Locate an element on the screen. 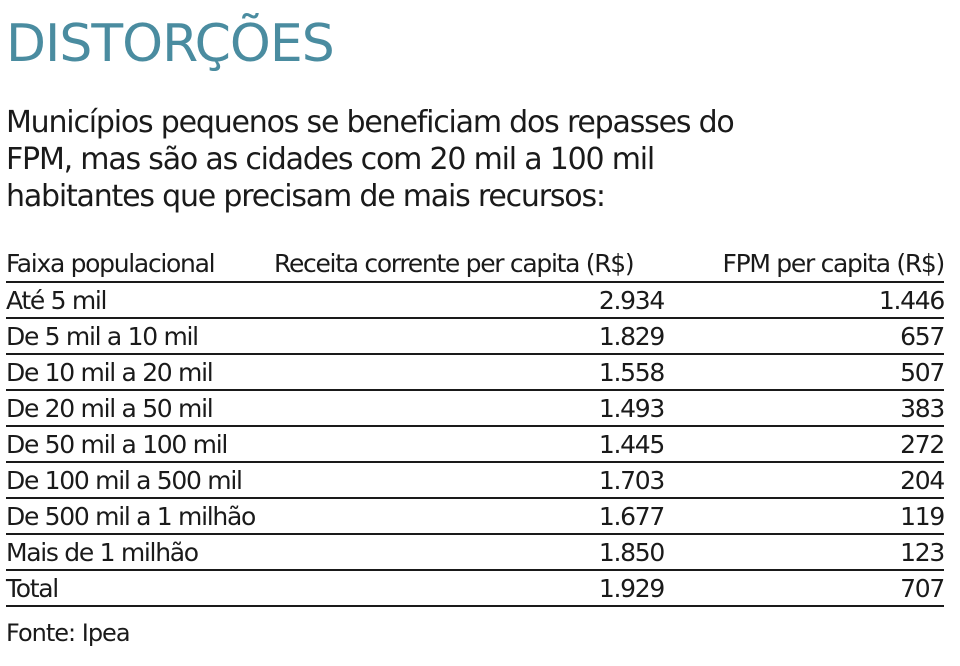 The width and height of the screenshot is (960, 666). table-row: De 100 mil a 500 mil 1.703 204 is located at coordinates (475, 480).